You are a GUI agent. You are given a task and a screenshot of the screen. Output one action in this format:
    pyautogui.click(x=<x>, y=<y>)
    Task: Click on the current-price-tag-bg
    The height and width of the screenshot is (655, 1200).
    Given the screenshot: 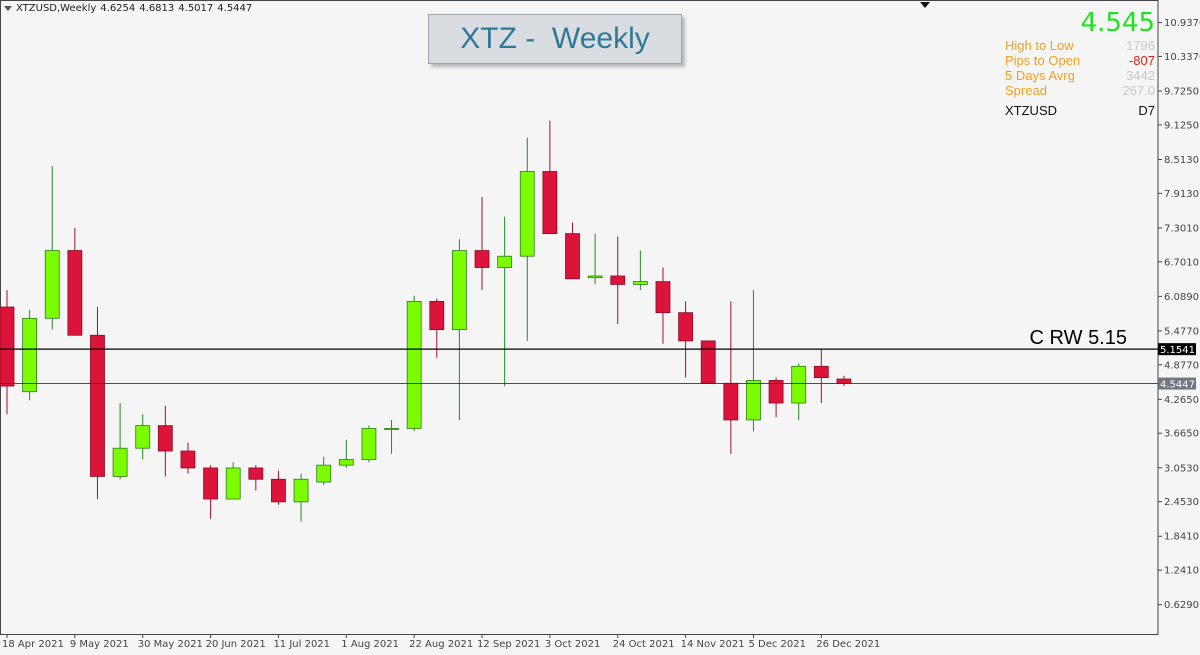 What is the action you would take?
    pyautogui.click(x=1177, y=383)
    